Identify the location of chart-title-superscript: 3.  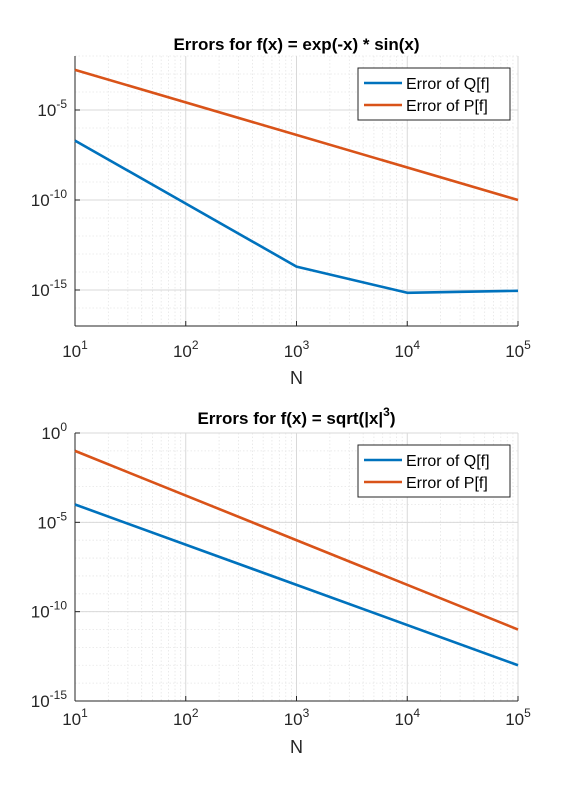
(386, 412).